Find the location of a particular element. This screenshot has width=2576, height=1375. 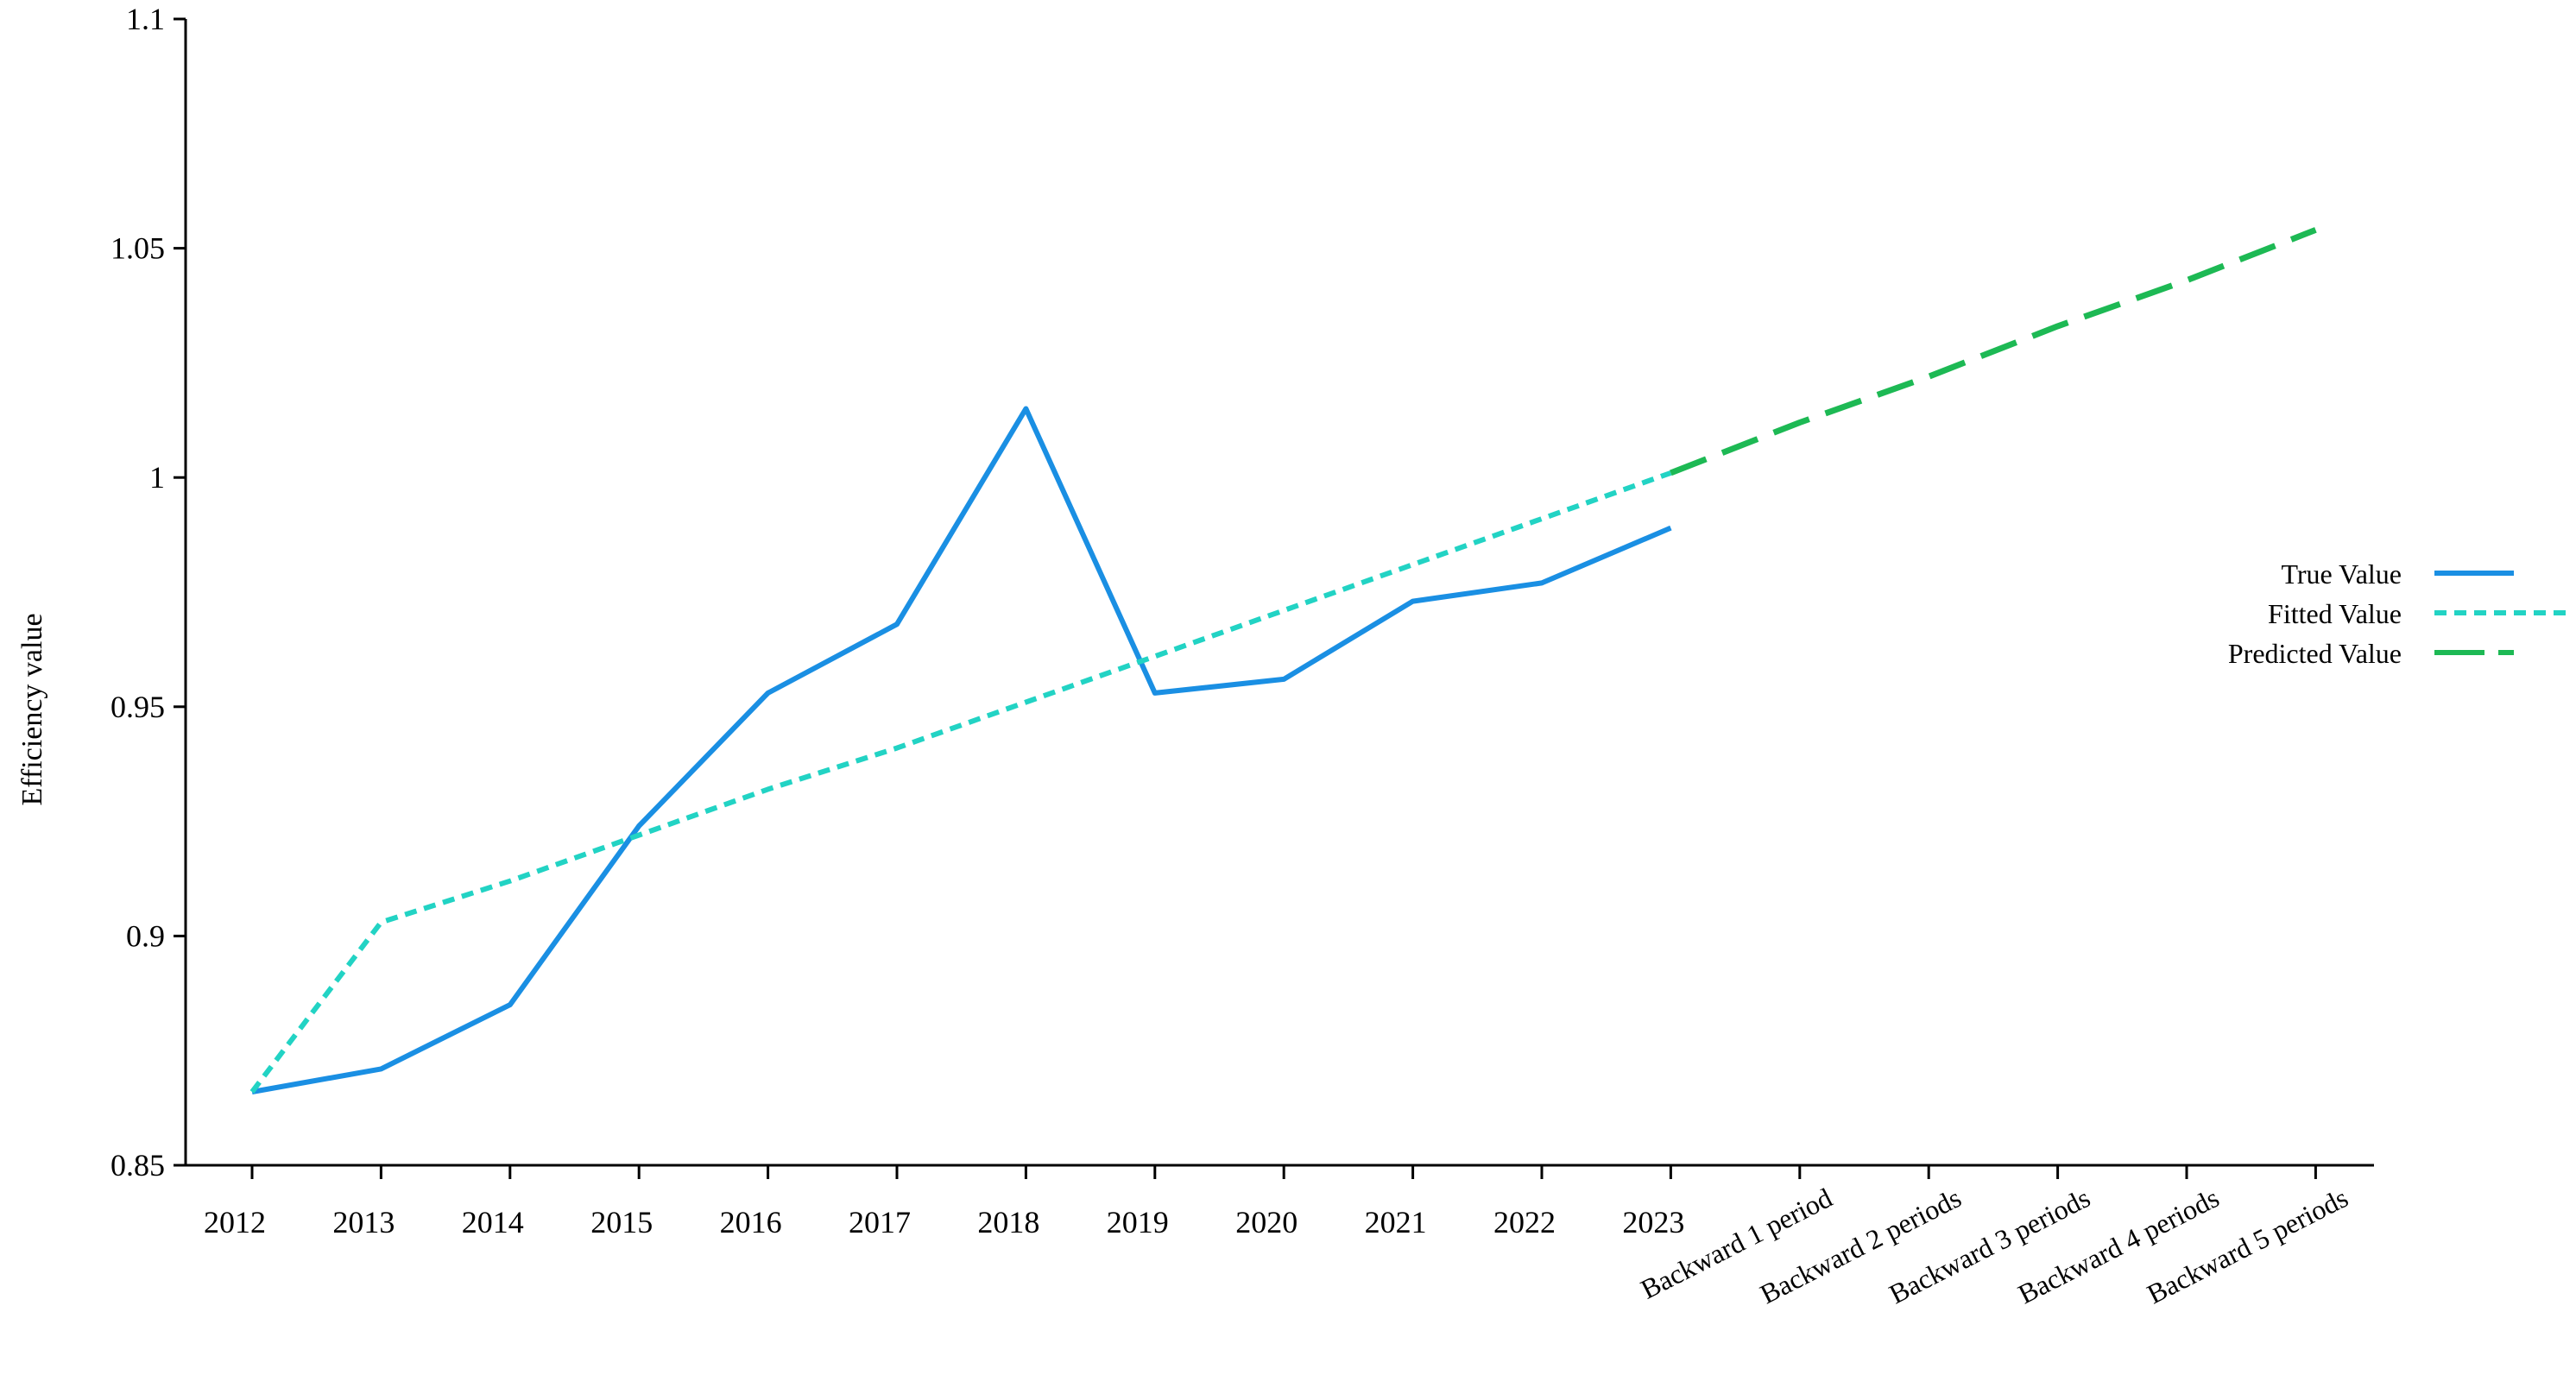

legend: True Value Fitted Value Predicted Value is located at coordinates (2397, 613).